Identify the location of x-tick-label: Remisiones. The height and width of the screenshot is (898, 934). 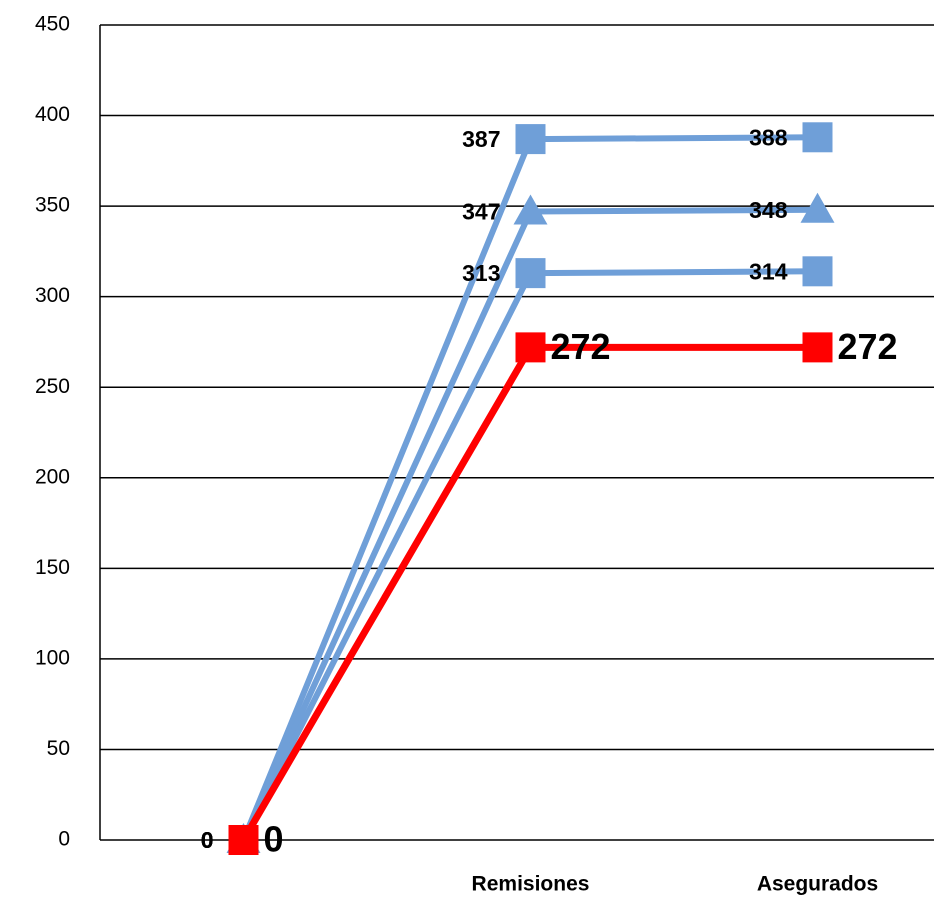
(531, 884).